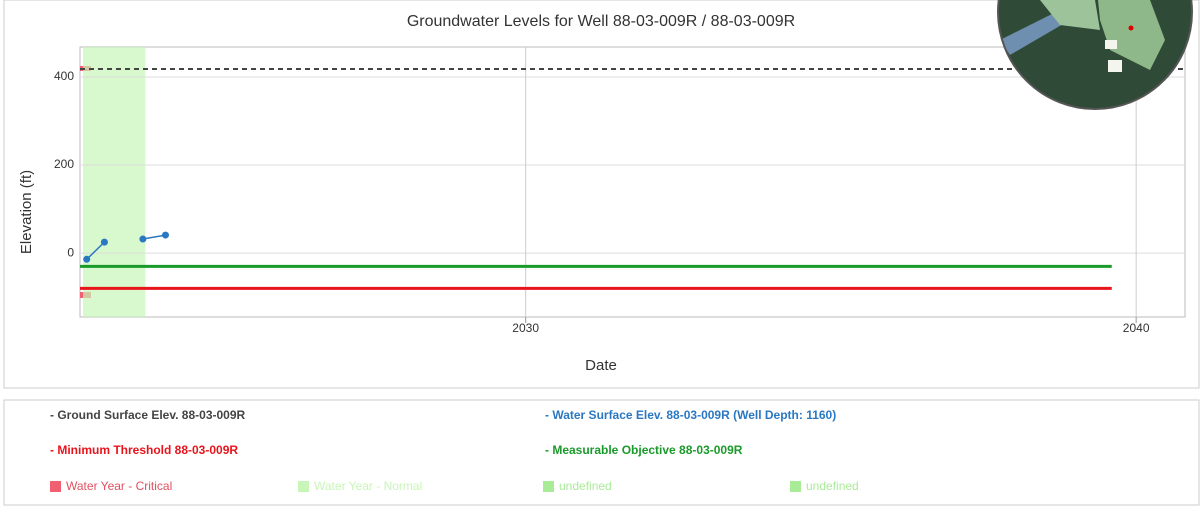  I want to click on y-tick-label: 200, so click(64, 164).